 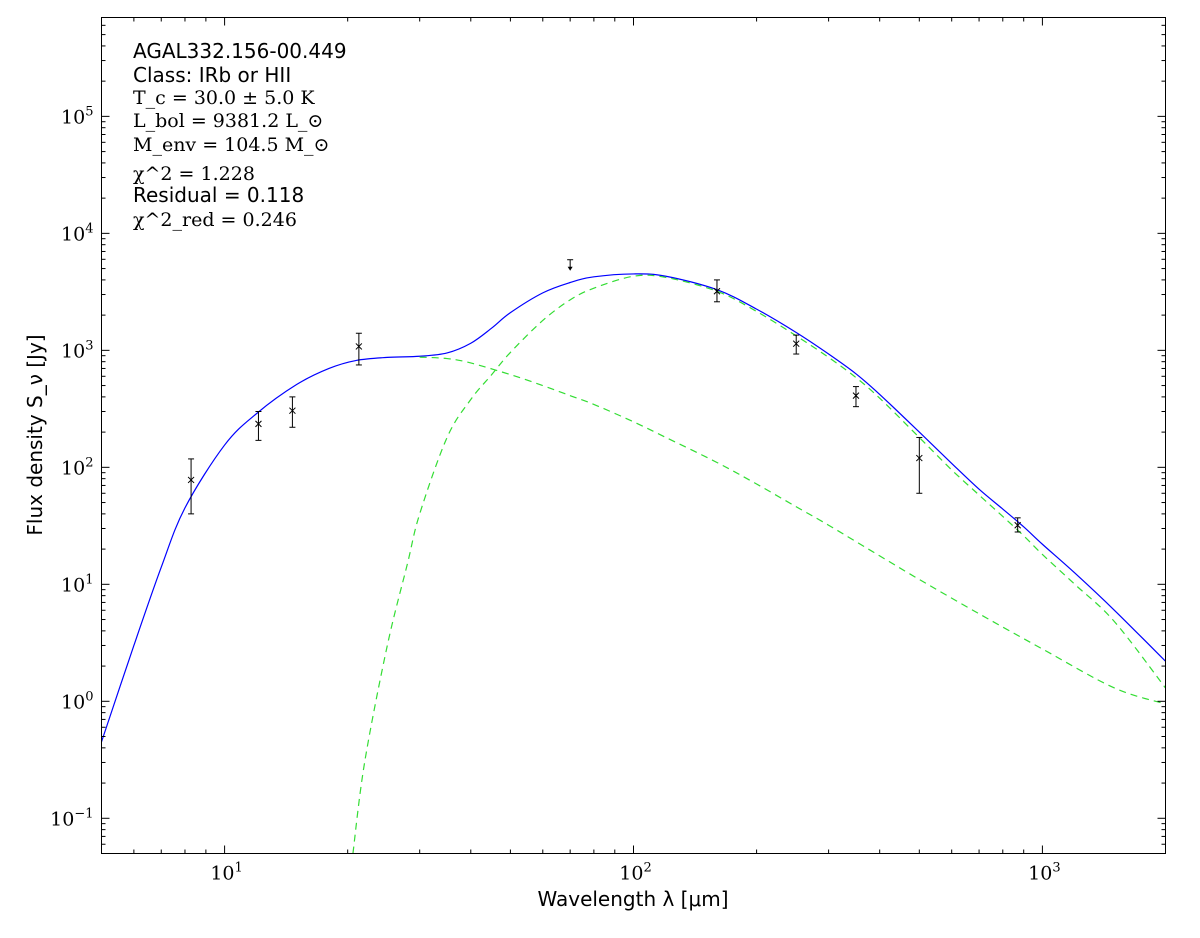 What do you see at coordinates (635, 873) in the screenshot?
I see `x-tick-label: 102` at bounding box center [635, 873].